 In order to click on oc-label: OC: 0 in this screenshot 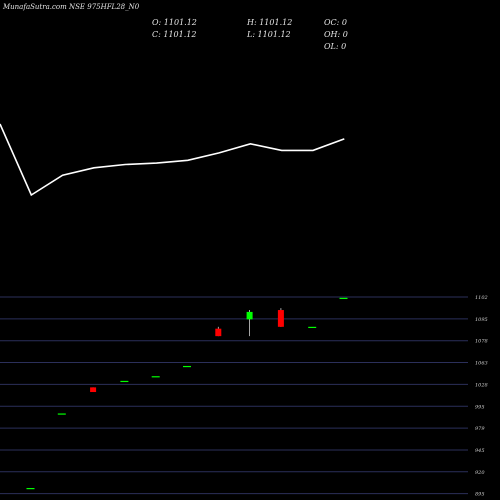, I will do `click(336, 22)`.